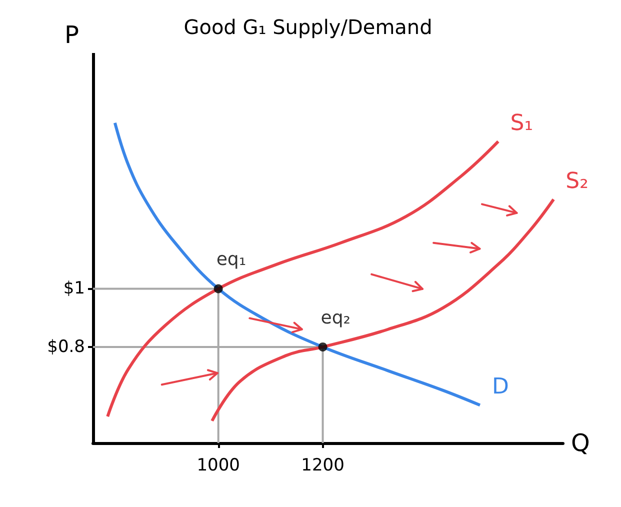 The height and width of the screenshot is (507, 621). What do you see at coordinates (71, 35) in the screenshot?
I see `y-axis-title: P` at bounding box center [71, 35].